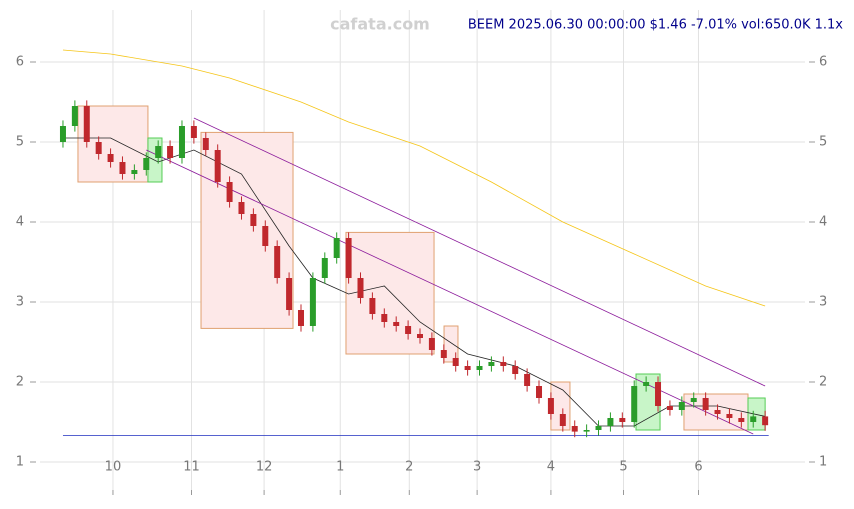 This screenshot has height=509, width=854. What do you see at coordinates (477, 467) in the screenshot?
I see `x-tick-label: 3` at bounding box center [477, 467].